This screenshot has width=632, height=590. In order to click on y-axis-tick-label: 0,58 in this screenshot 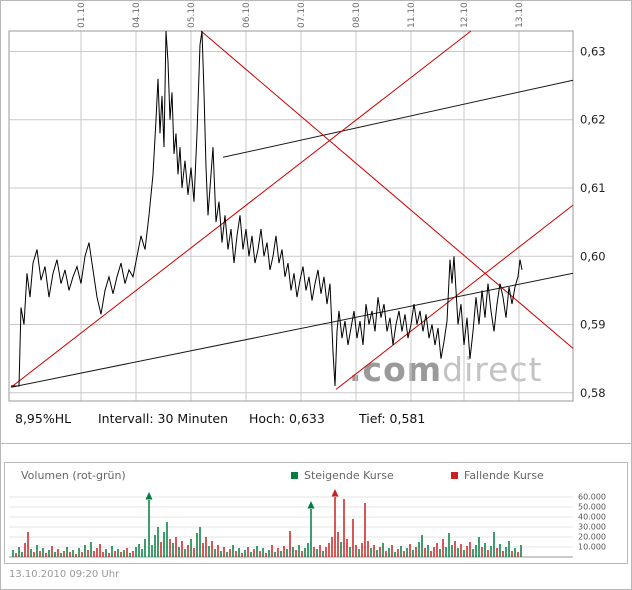, I will do `click(593, 393)`.